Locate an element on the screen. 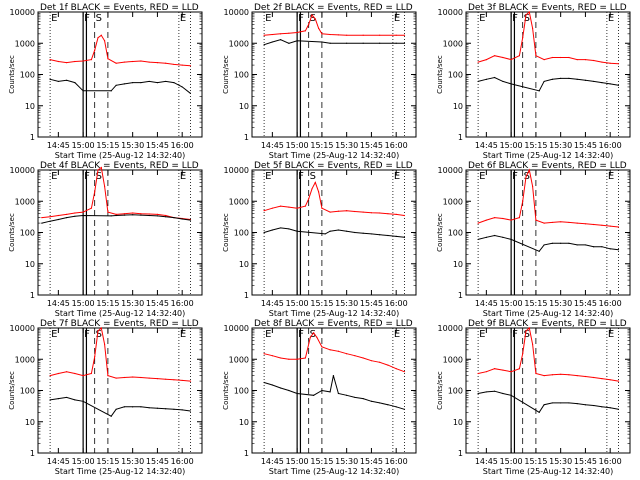 This screenshot has height=480, width=640. panel-title: Det 9f BLACK = Events, RED = LLD is located at coordinates (547, 324).